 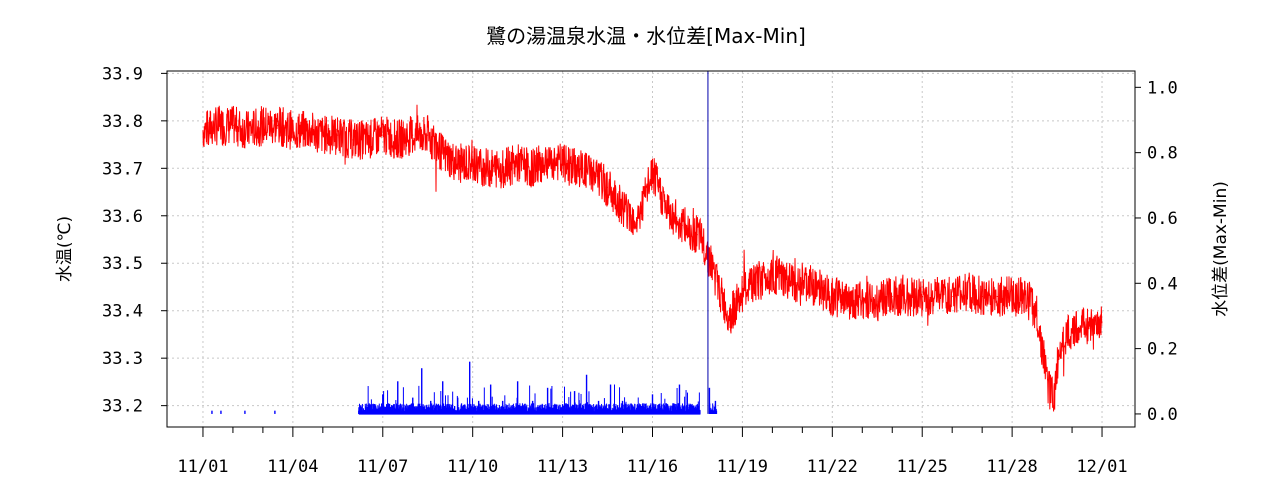 I want to click on y-left-tick-label: 33.3, so click(x=122, y=359).